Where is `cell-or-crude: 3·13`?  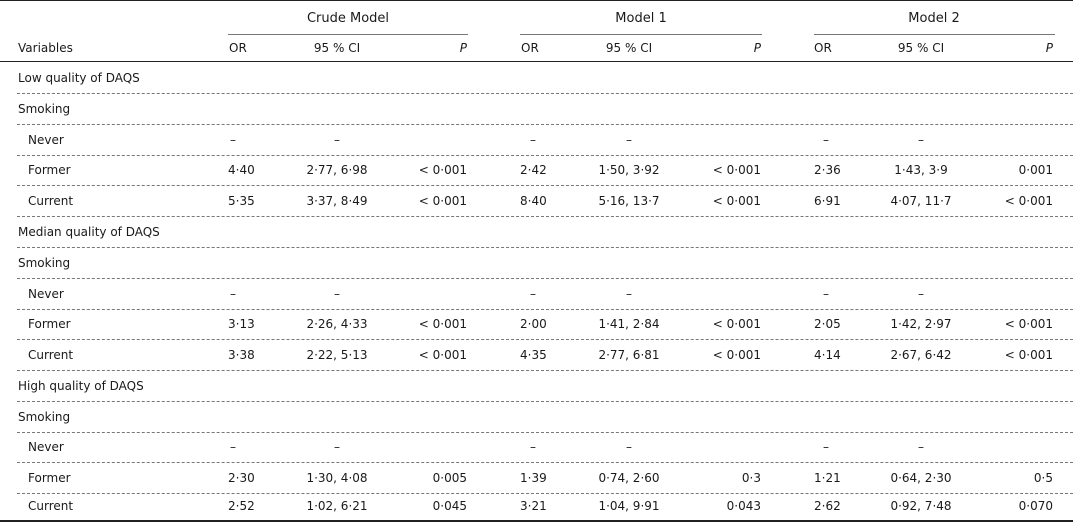 cell-or-crude: 3·13 is located at coordinates (241, 324).